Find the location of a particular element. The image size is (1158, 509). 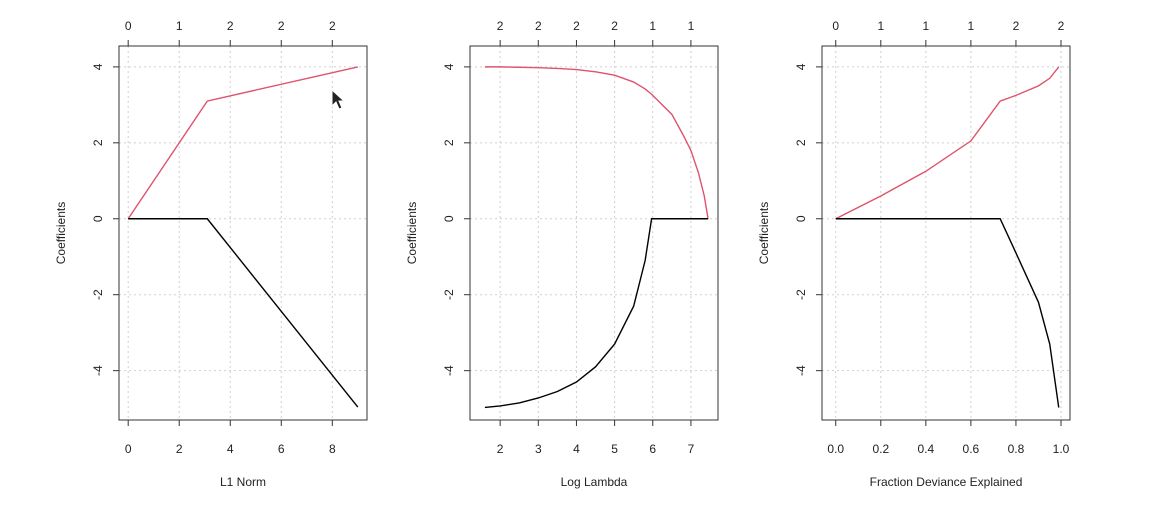

cursor-arrow is located at coordinates (338, 99).